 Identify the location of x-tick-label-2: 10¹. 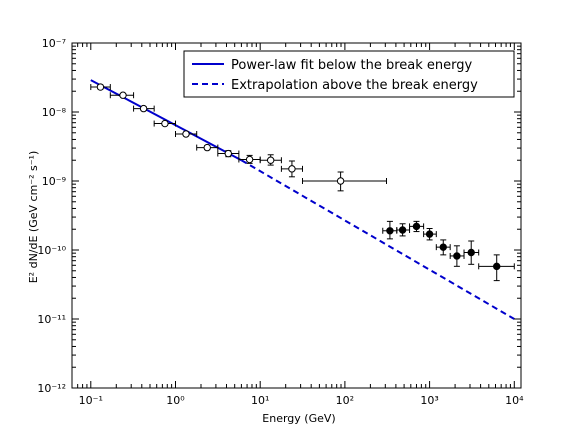
(260, 400).